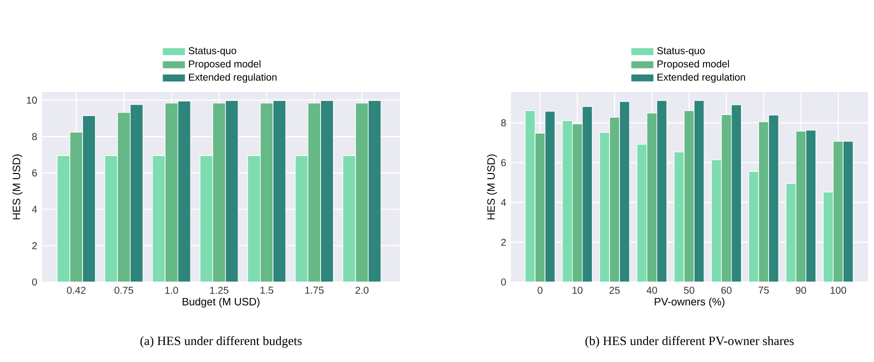 The width and height of the screenshot is (874, 362). Describe the element at coordinates (314, 290) in the screenshot. I see `x-tick-label: 1.75` at that location.